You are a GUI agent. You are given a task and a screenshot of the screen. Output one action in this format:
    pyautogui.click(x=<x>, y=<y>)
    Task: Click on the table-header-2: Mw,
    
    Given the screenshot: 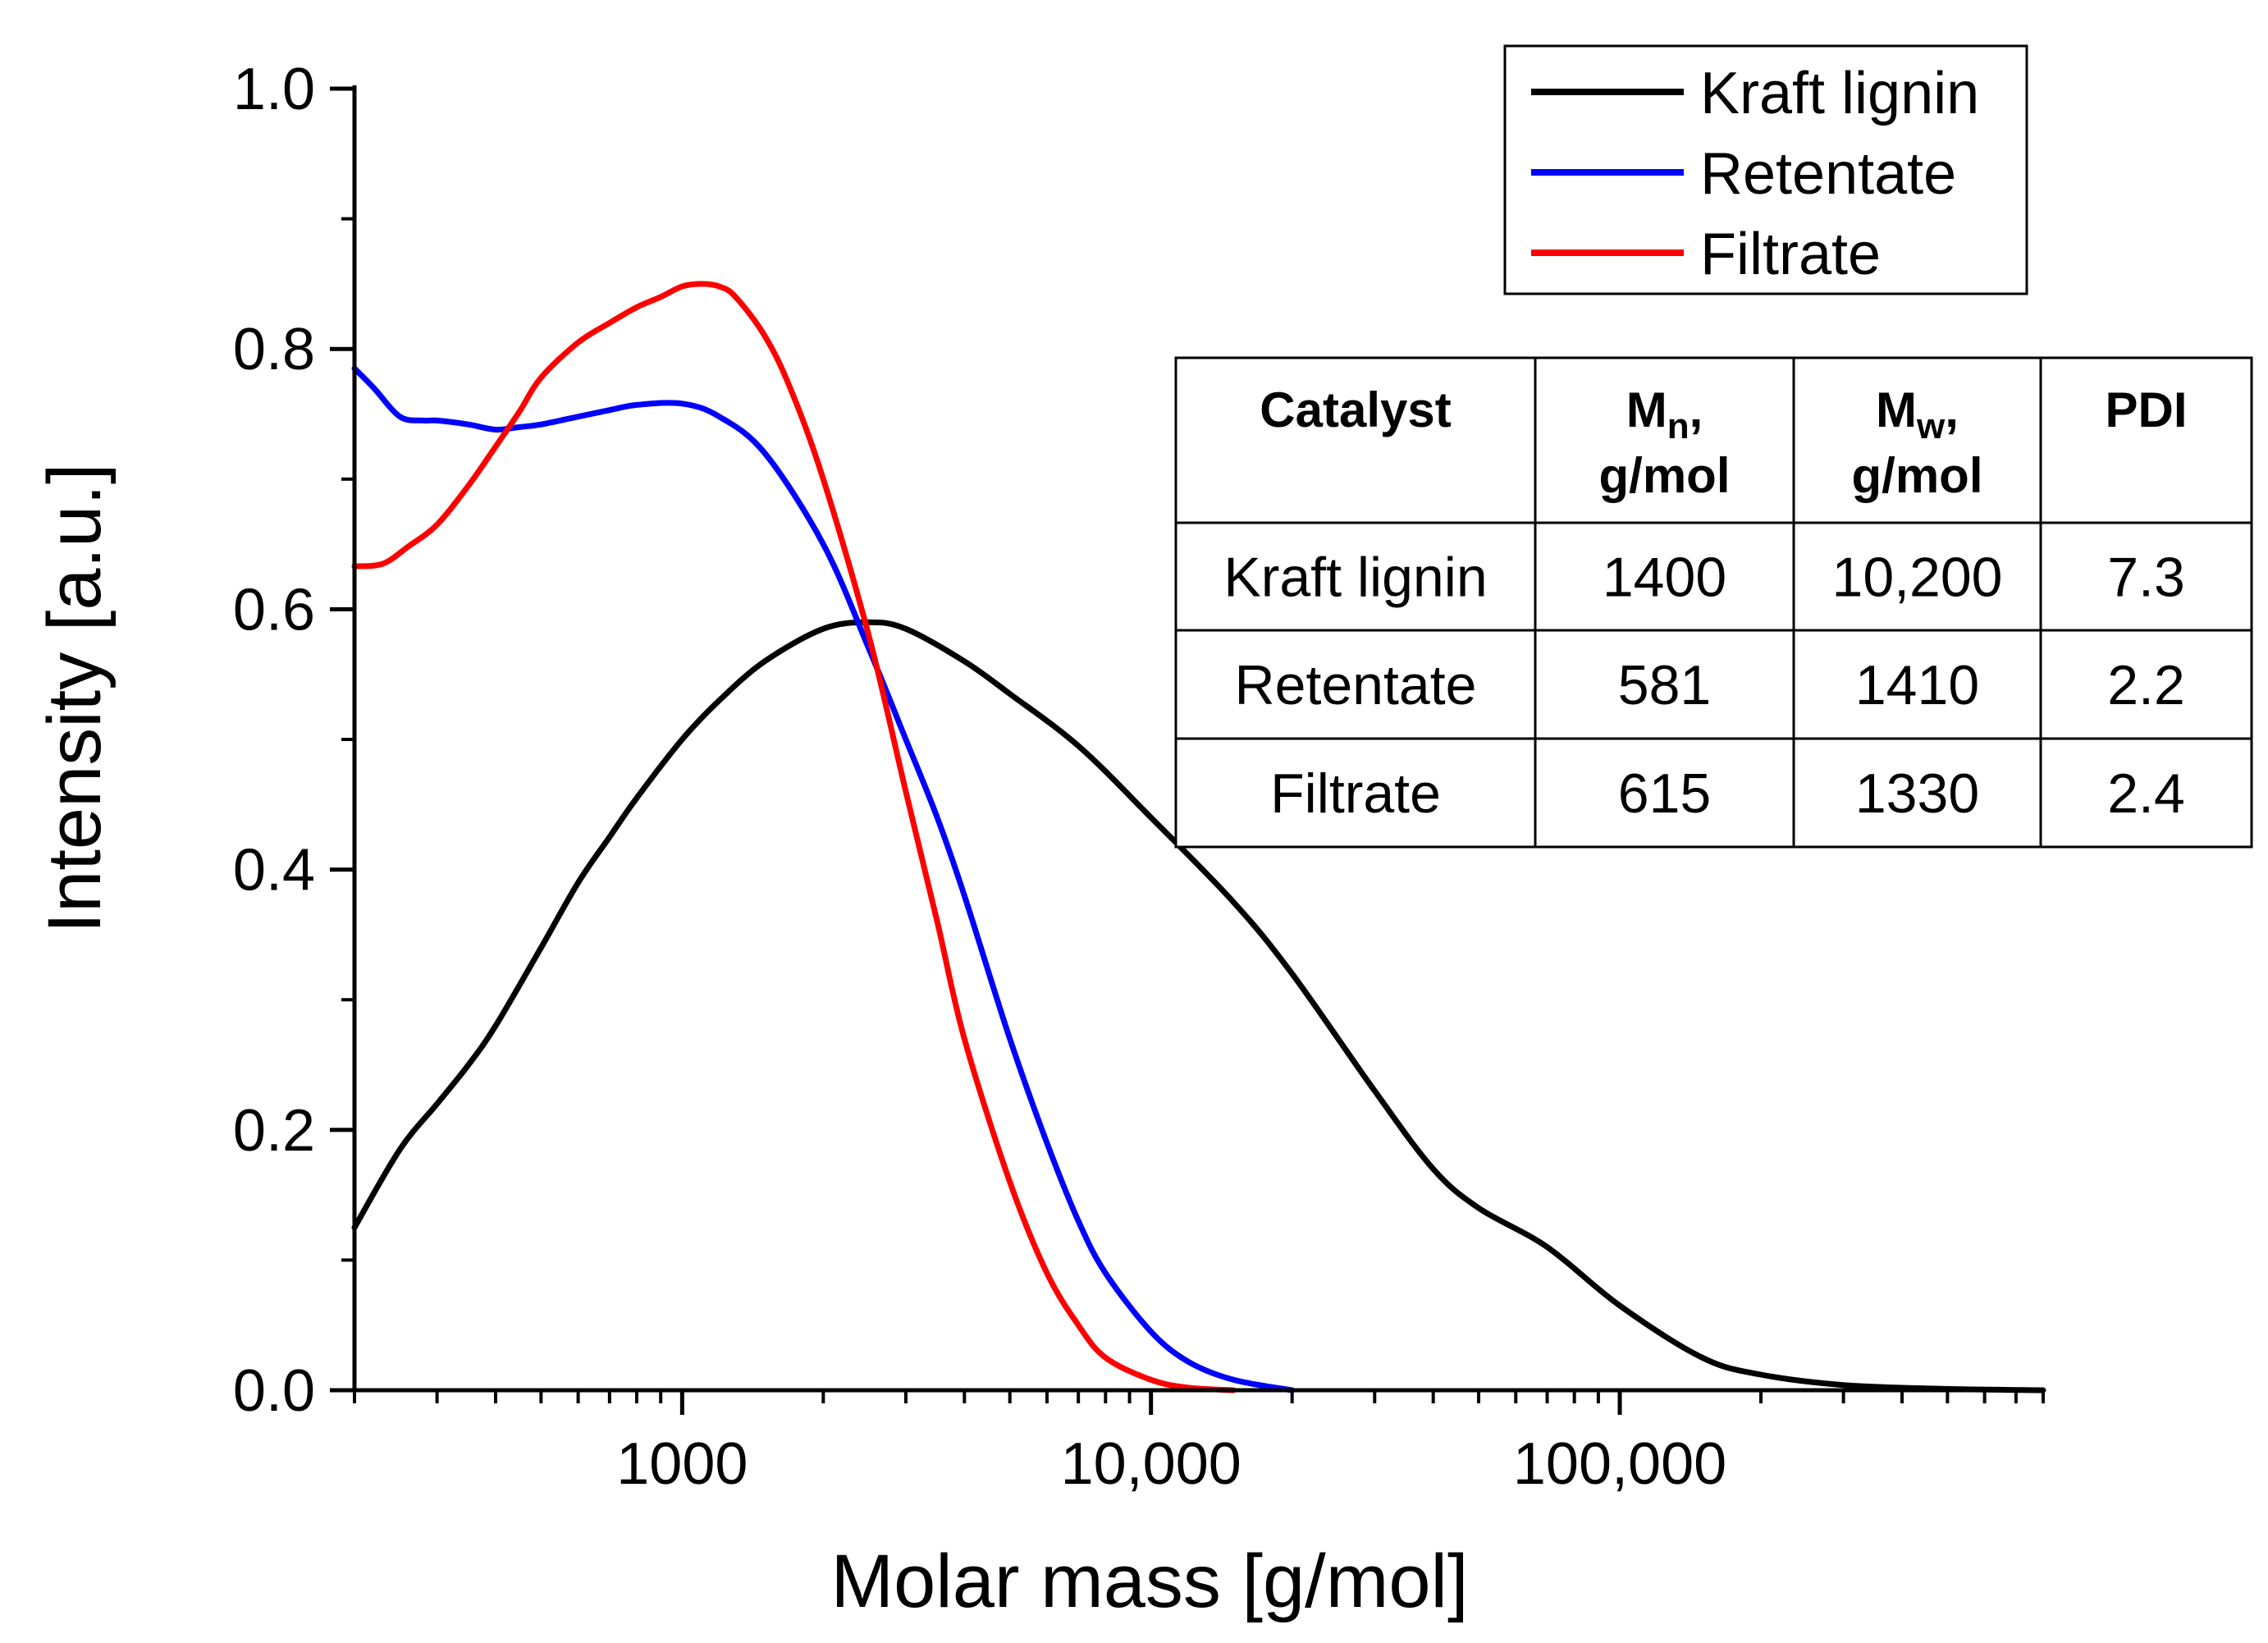 What is the action you would take?
    pyautogui.click(x=1918, y=414)
    